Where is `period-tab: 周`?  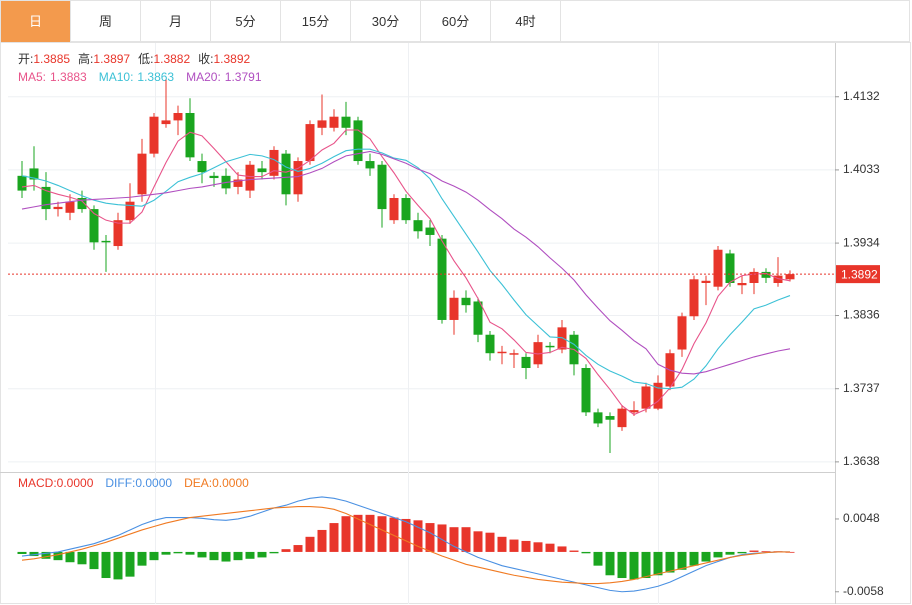
period-tab: 周 is located at coordinates (106, 21).